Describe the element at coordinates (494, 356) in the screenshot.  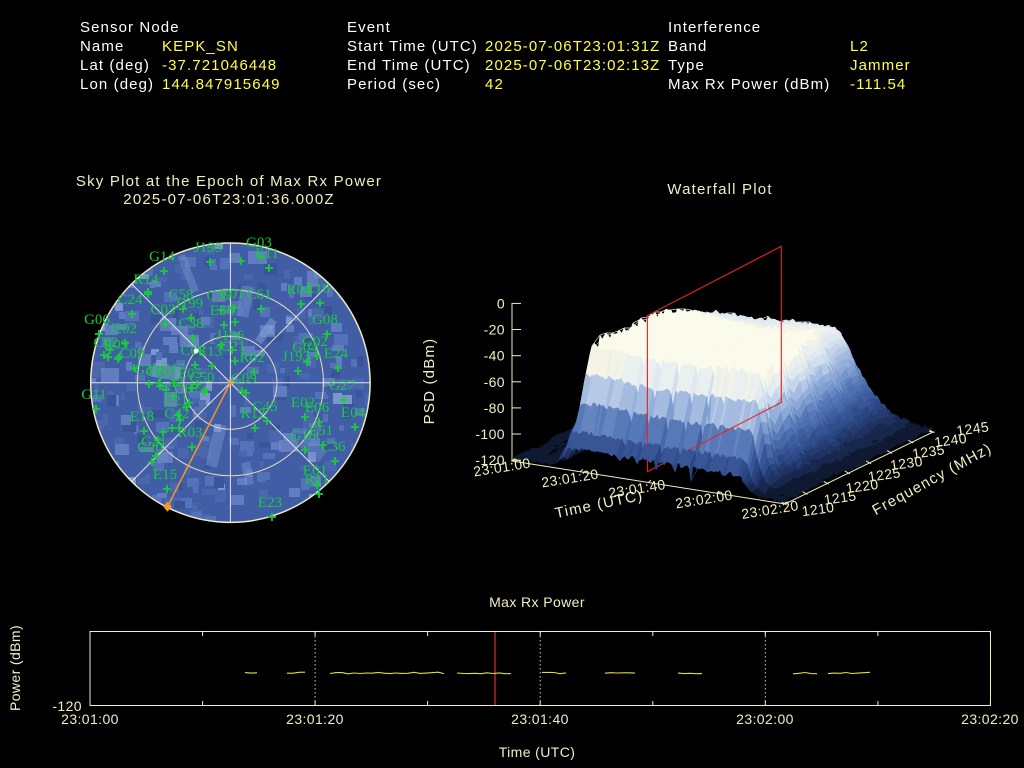
I see `svg-text: -40` at that location.